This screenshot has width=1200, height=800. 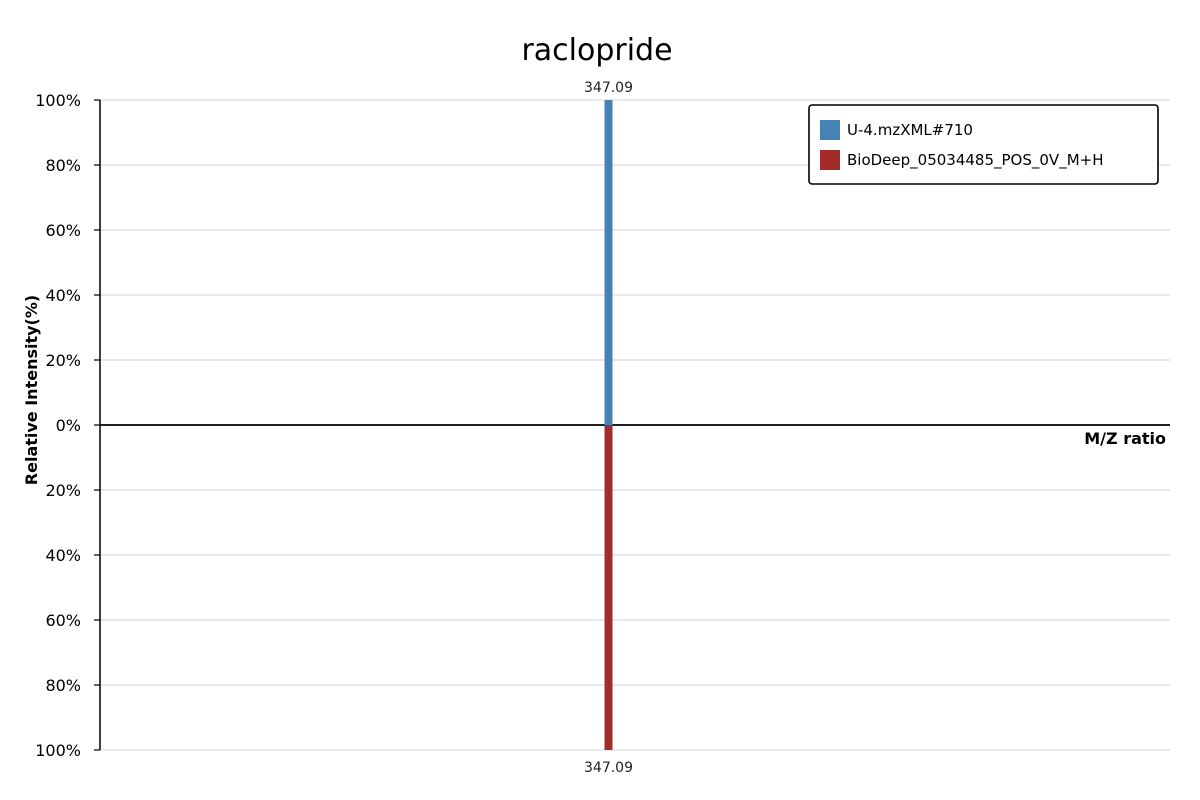 I want to click on peaks: 347.09 347.09, so click(x=608, y=428).